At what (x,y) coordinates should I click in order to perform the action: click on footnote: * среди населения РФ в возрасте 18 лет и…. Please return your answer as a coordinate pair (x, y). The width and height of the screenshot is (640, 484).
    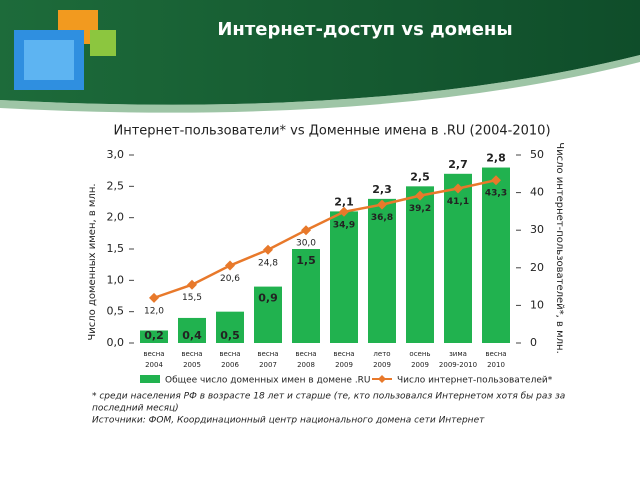
    Looking at the image, I should click on (328, 397).